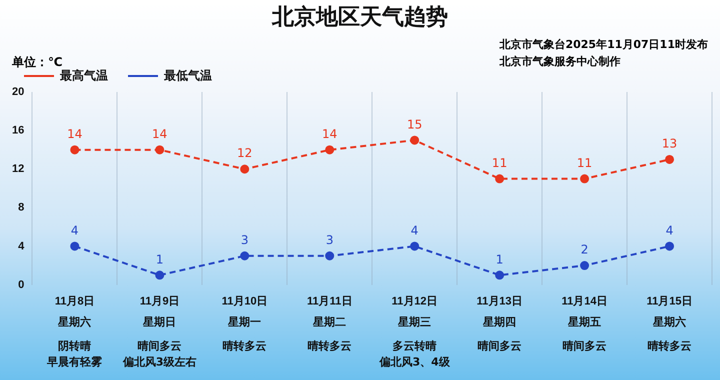 Image resolution: width=720 pixels, height=380 pixels. Describe the element at coordinates (329, 301) in the screenshot. I see `x-tick-label: 11月11日` at that location.